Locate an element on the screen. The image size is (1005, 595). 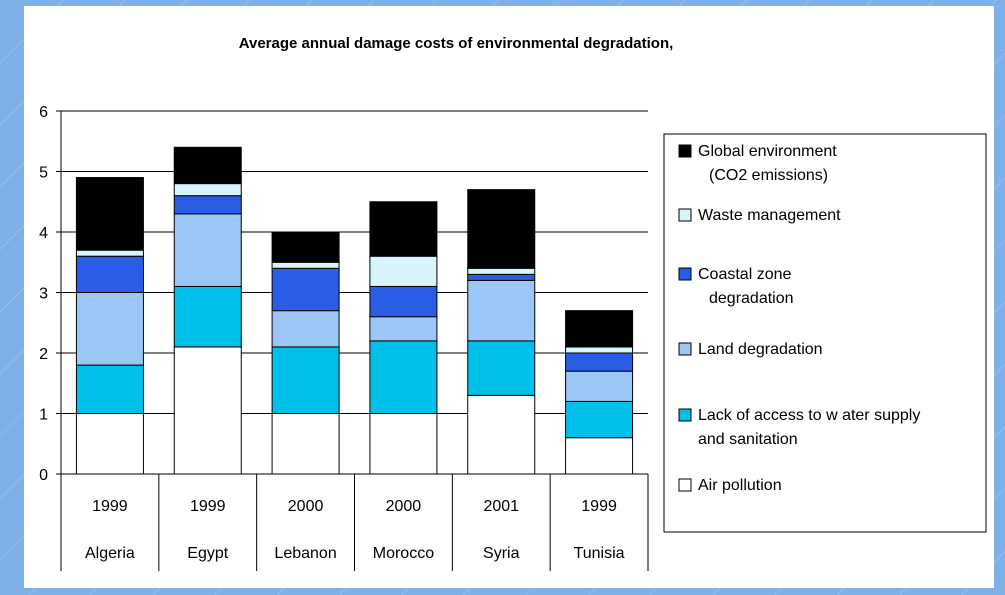
x-country-label: Tunisia is located at coordinates (599, 553).